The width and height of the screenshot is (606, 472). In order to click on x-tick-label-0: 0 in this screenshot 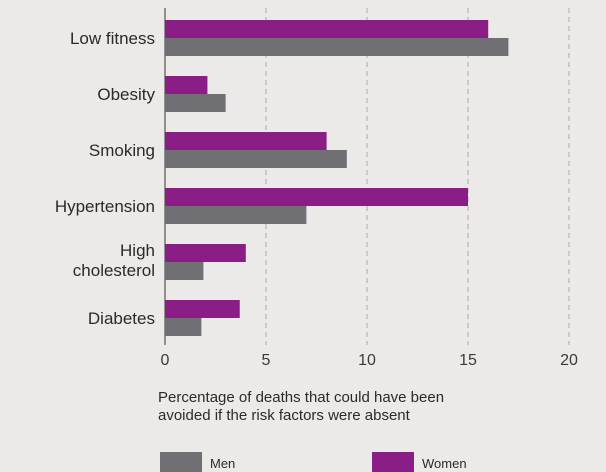, I will do `click(165, 360)`.